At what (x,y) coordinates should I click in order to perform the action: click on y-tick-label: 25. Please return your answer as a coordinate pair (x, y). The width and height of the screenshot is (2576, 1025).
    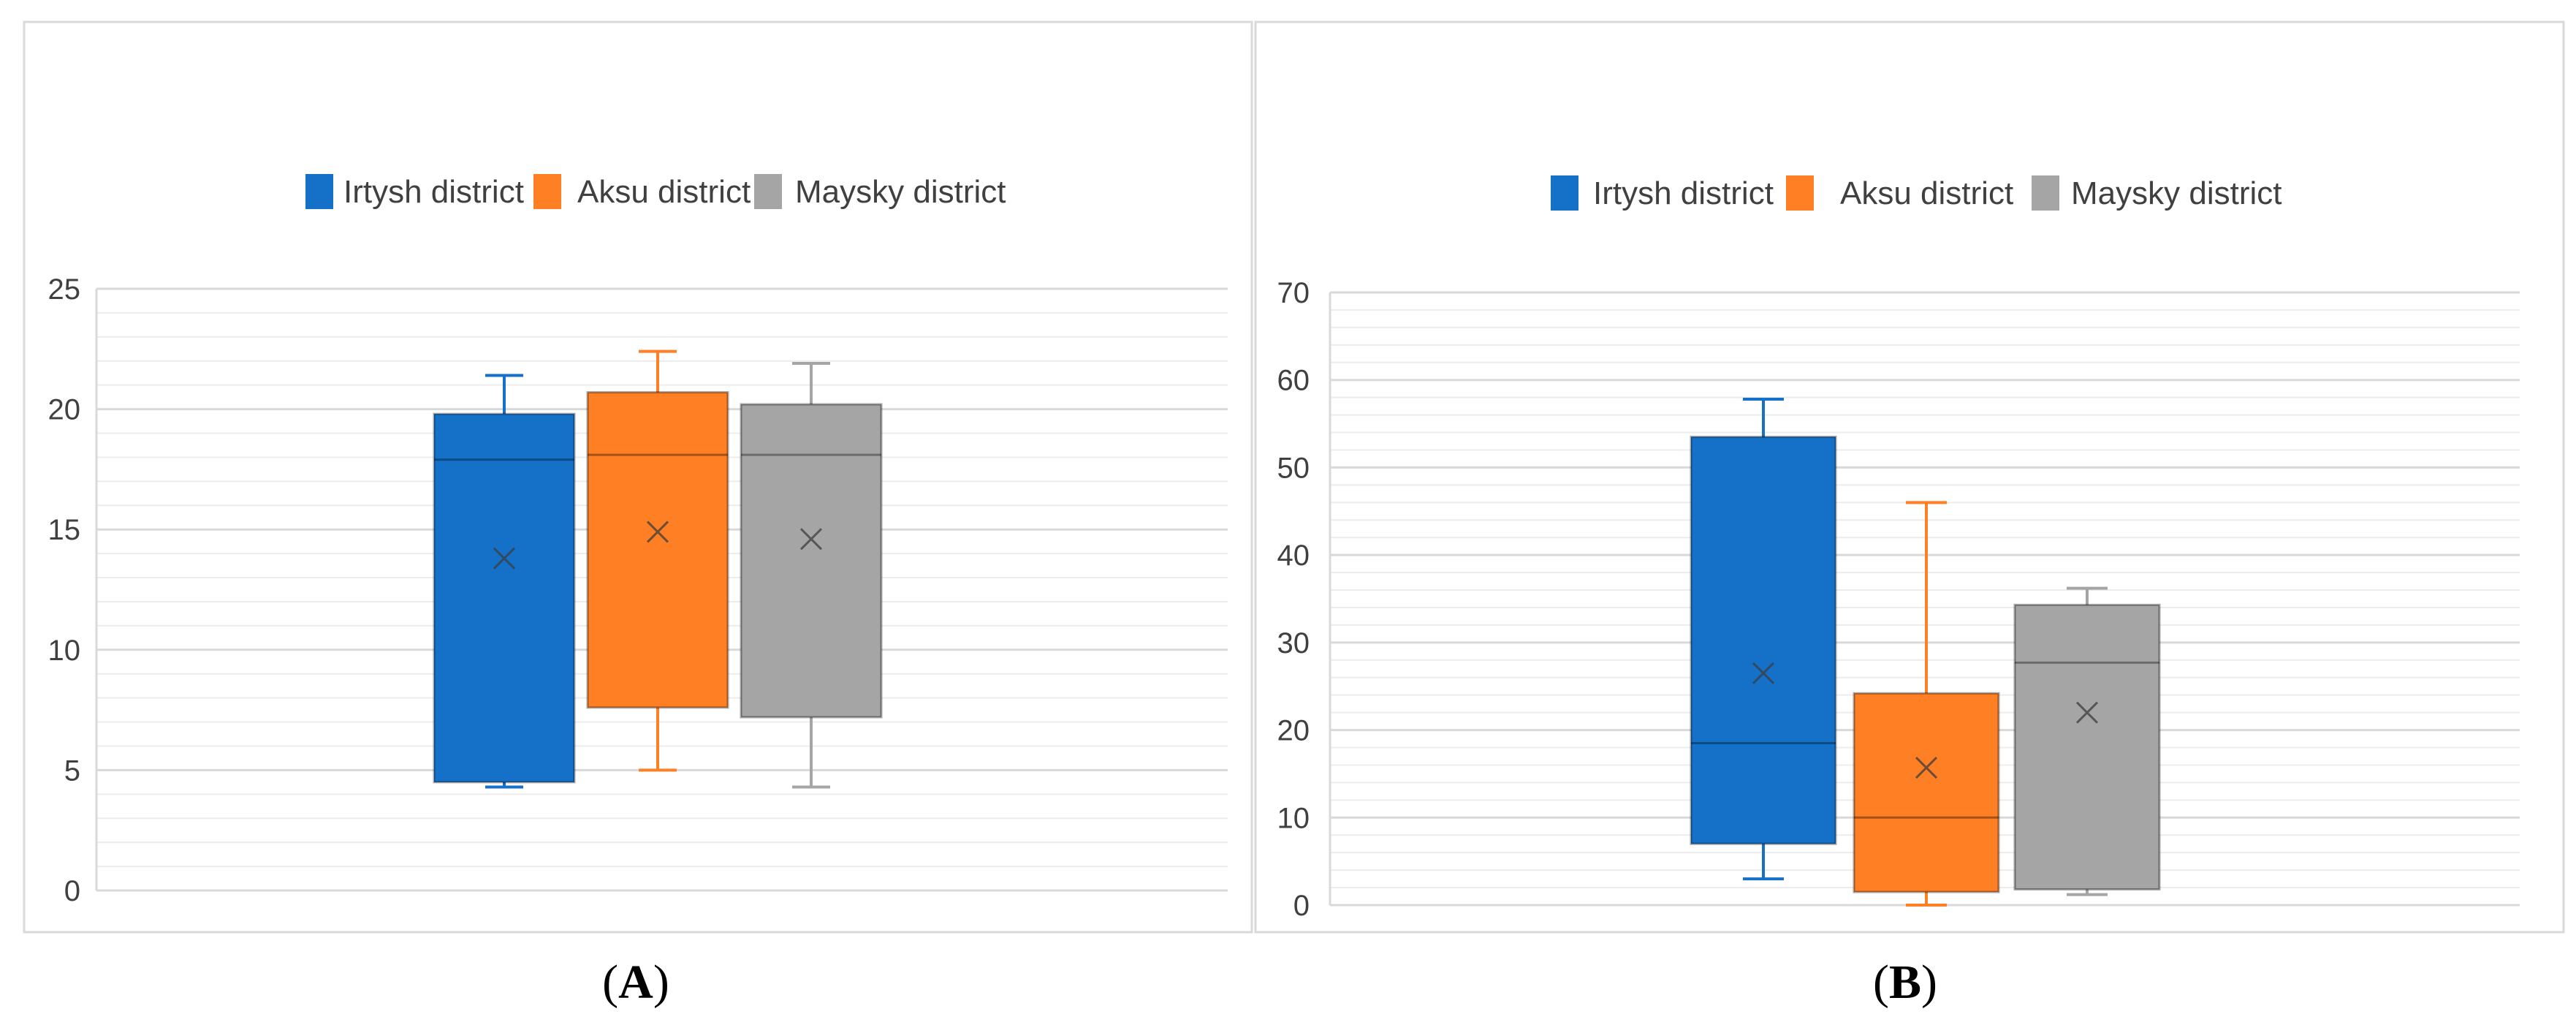
    Looking at the image, I should click on (64, 289).